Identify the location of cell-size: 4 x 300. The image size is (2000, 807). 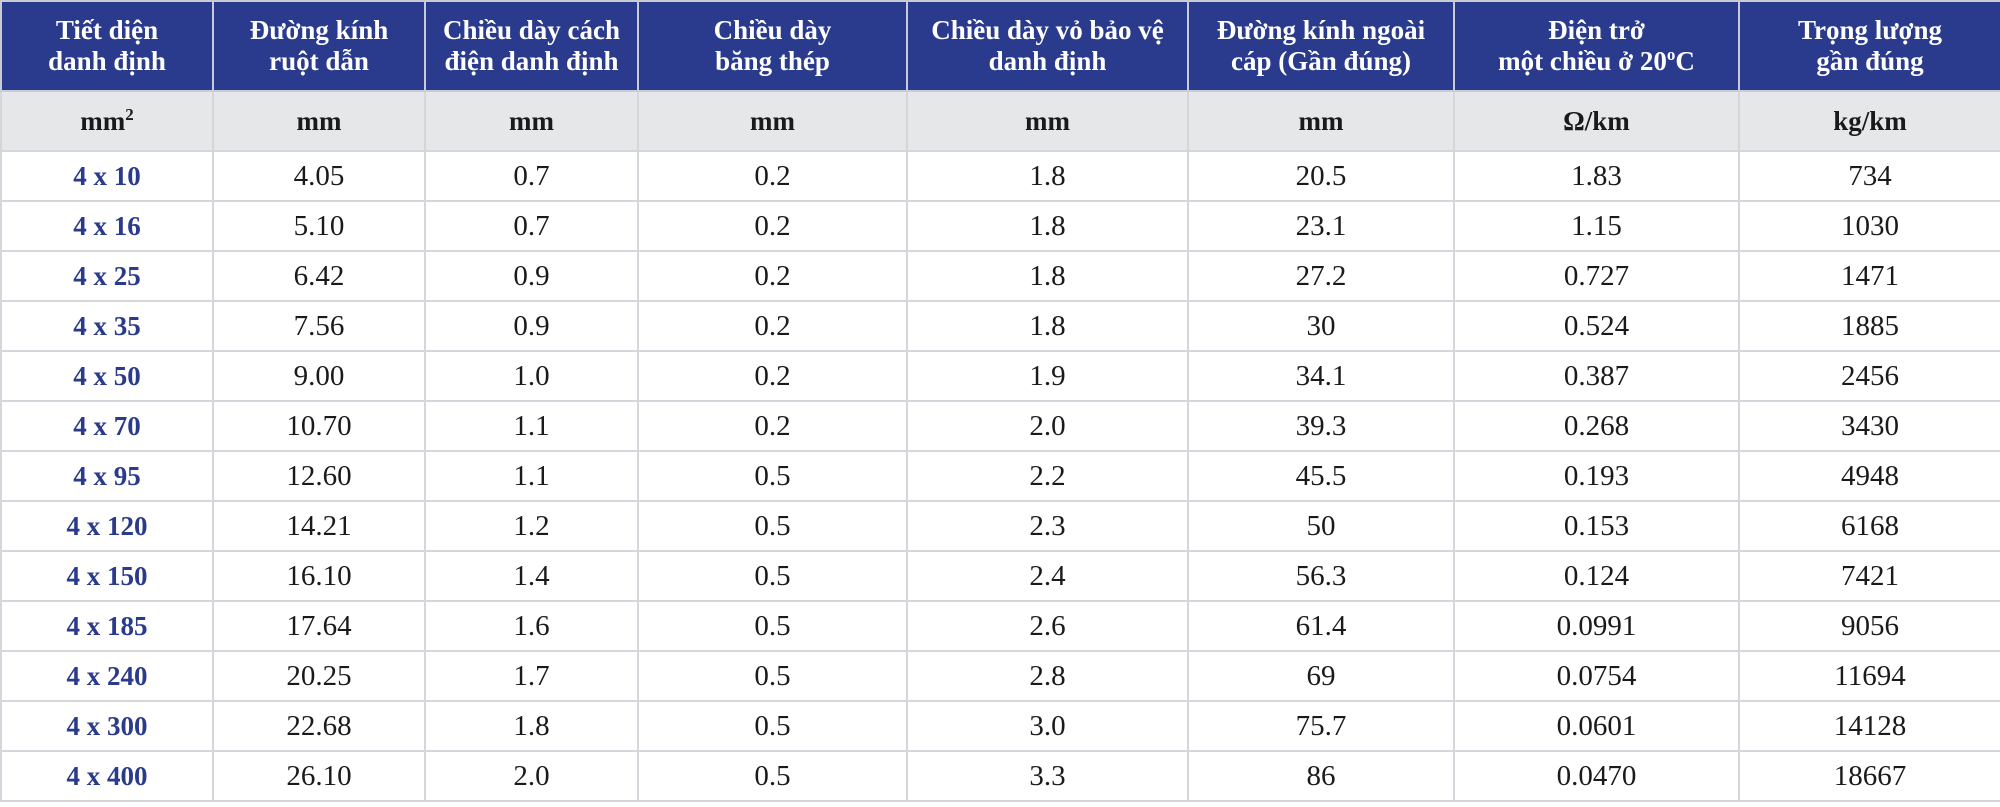
(107, 726).